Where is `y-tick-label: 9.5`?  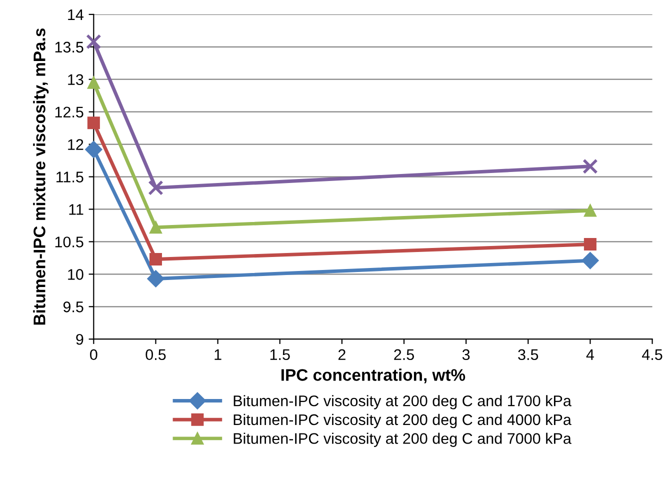
y-tick-label: 9.5 is located at coordinates (73, 307).